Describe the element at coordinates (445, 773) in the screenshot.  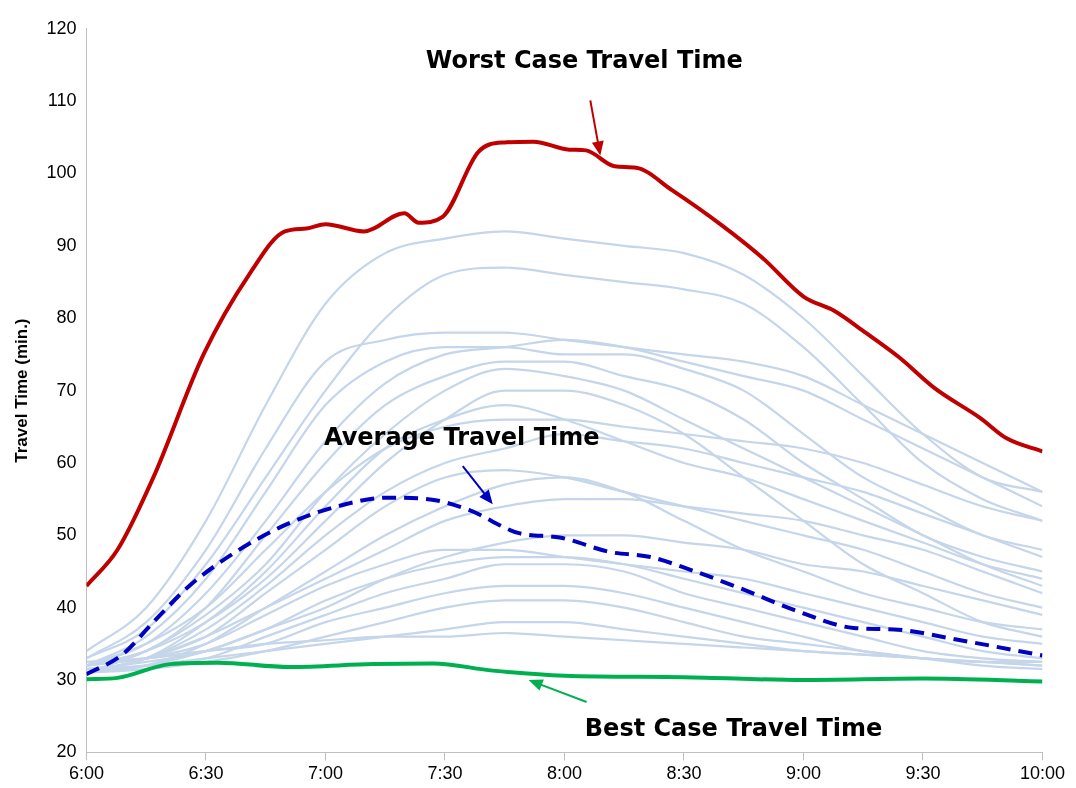
I see `x-tick-label: 7:30` at that location.